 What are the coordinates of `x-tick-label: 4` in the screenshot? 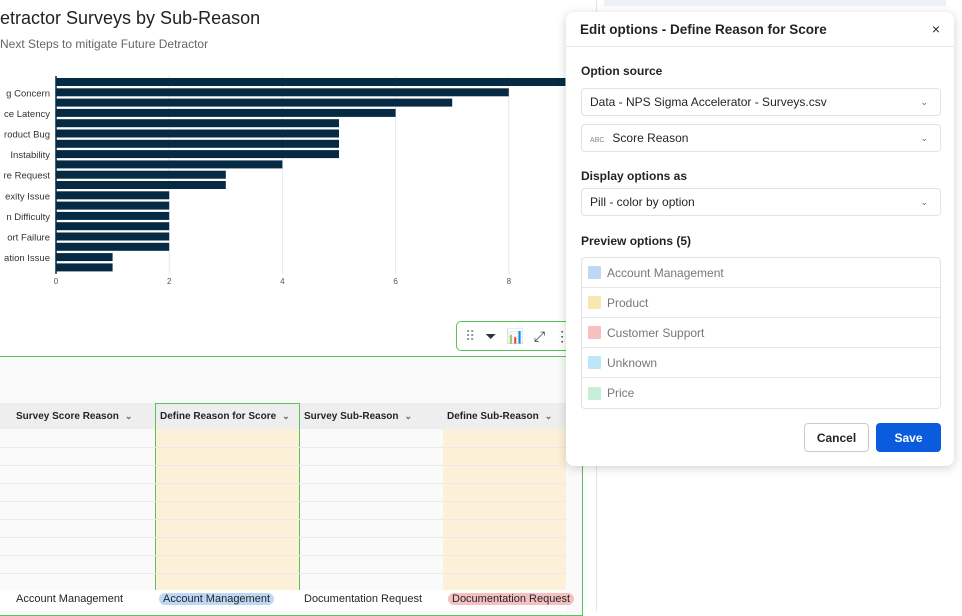 It's located at (282, 281).